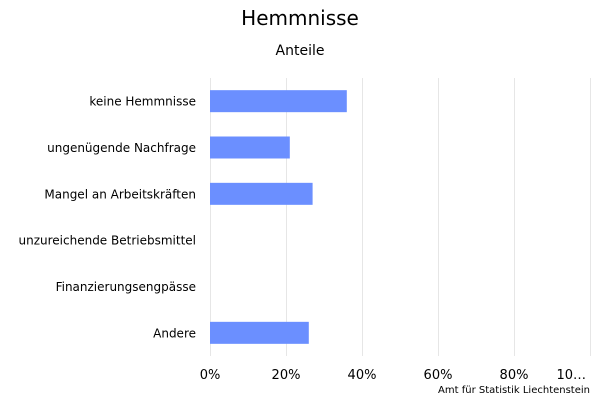 This screenshot has width=600, height=400. Describe the element at coordinates (142, 102) in the screenshot. I see `category-label: keine Hemmnisse` at that location.